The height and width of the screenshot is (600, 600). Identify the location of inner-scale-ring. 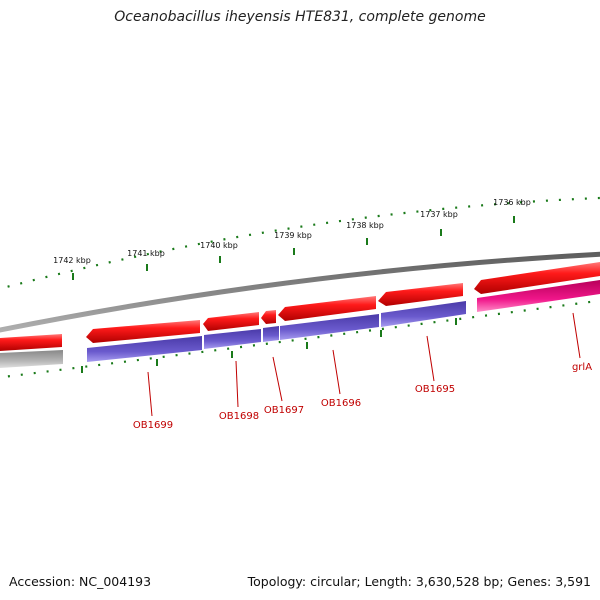
(300, 339).